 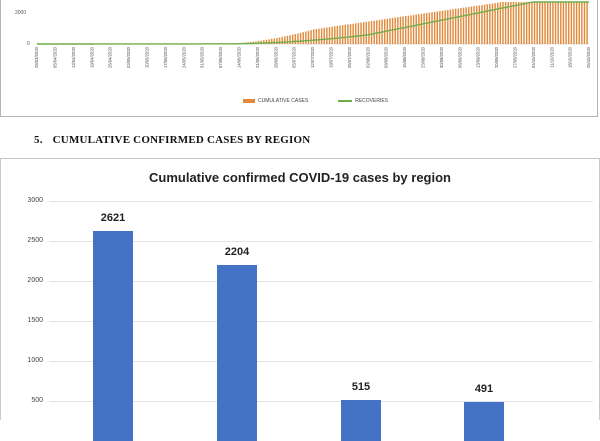 What do you see at coordinates (91, 57) in the screenshot?
I see `date-tick-label: 19/04/2020` at bounding box center [91, 57].